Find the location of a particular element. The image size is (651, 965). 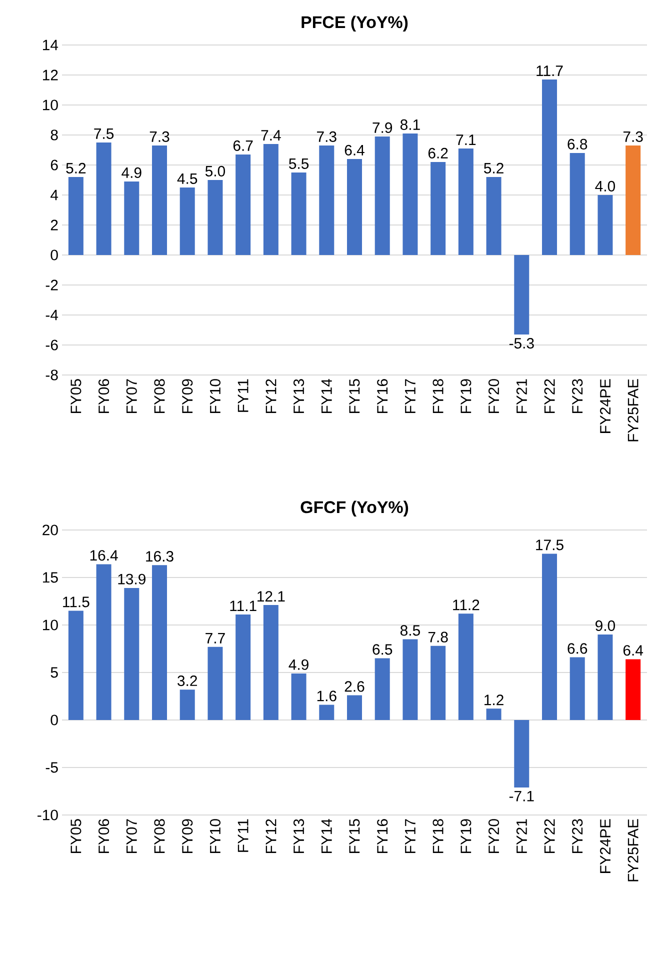

data-label: 6.6 is located at coordinates (578, 648).